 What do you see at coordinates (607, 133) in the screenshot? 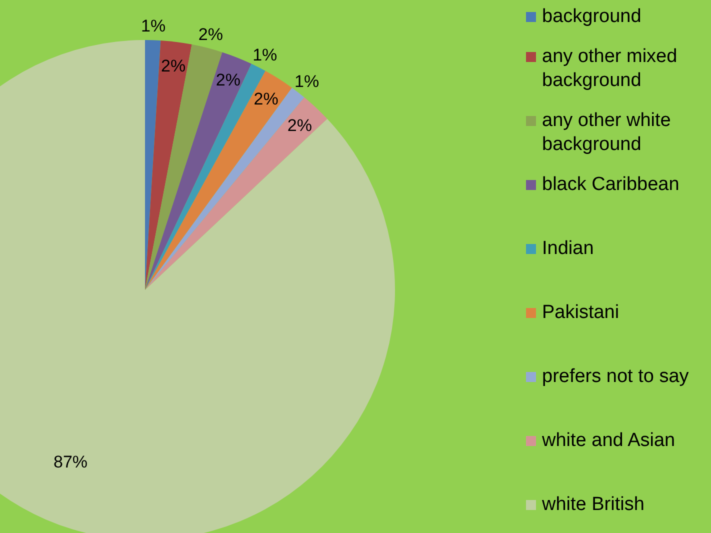
I see `legend-label: any other white background` at bounding box center [607, 133].